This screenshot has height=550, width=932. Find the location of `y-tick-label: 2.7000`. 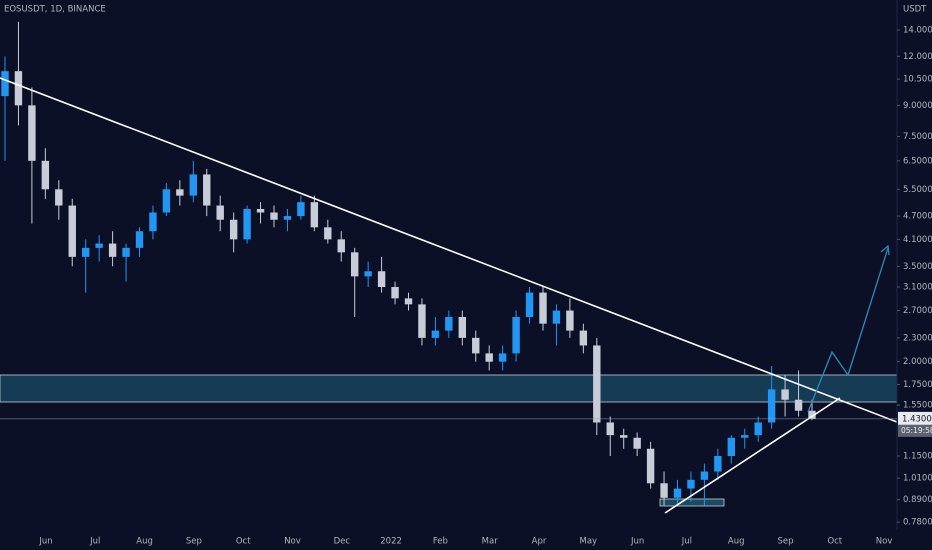

y-tick-label: 2.7000 is located at coordinates (917, 311).